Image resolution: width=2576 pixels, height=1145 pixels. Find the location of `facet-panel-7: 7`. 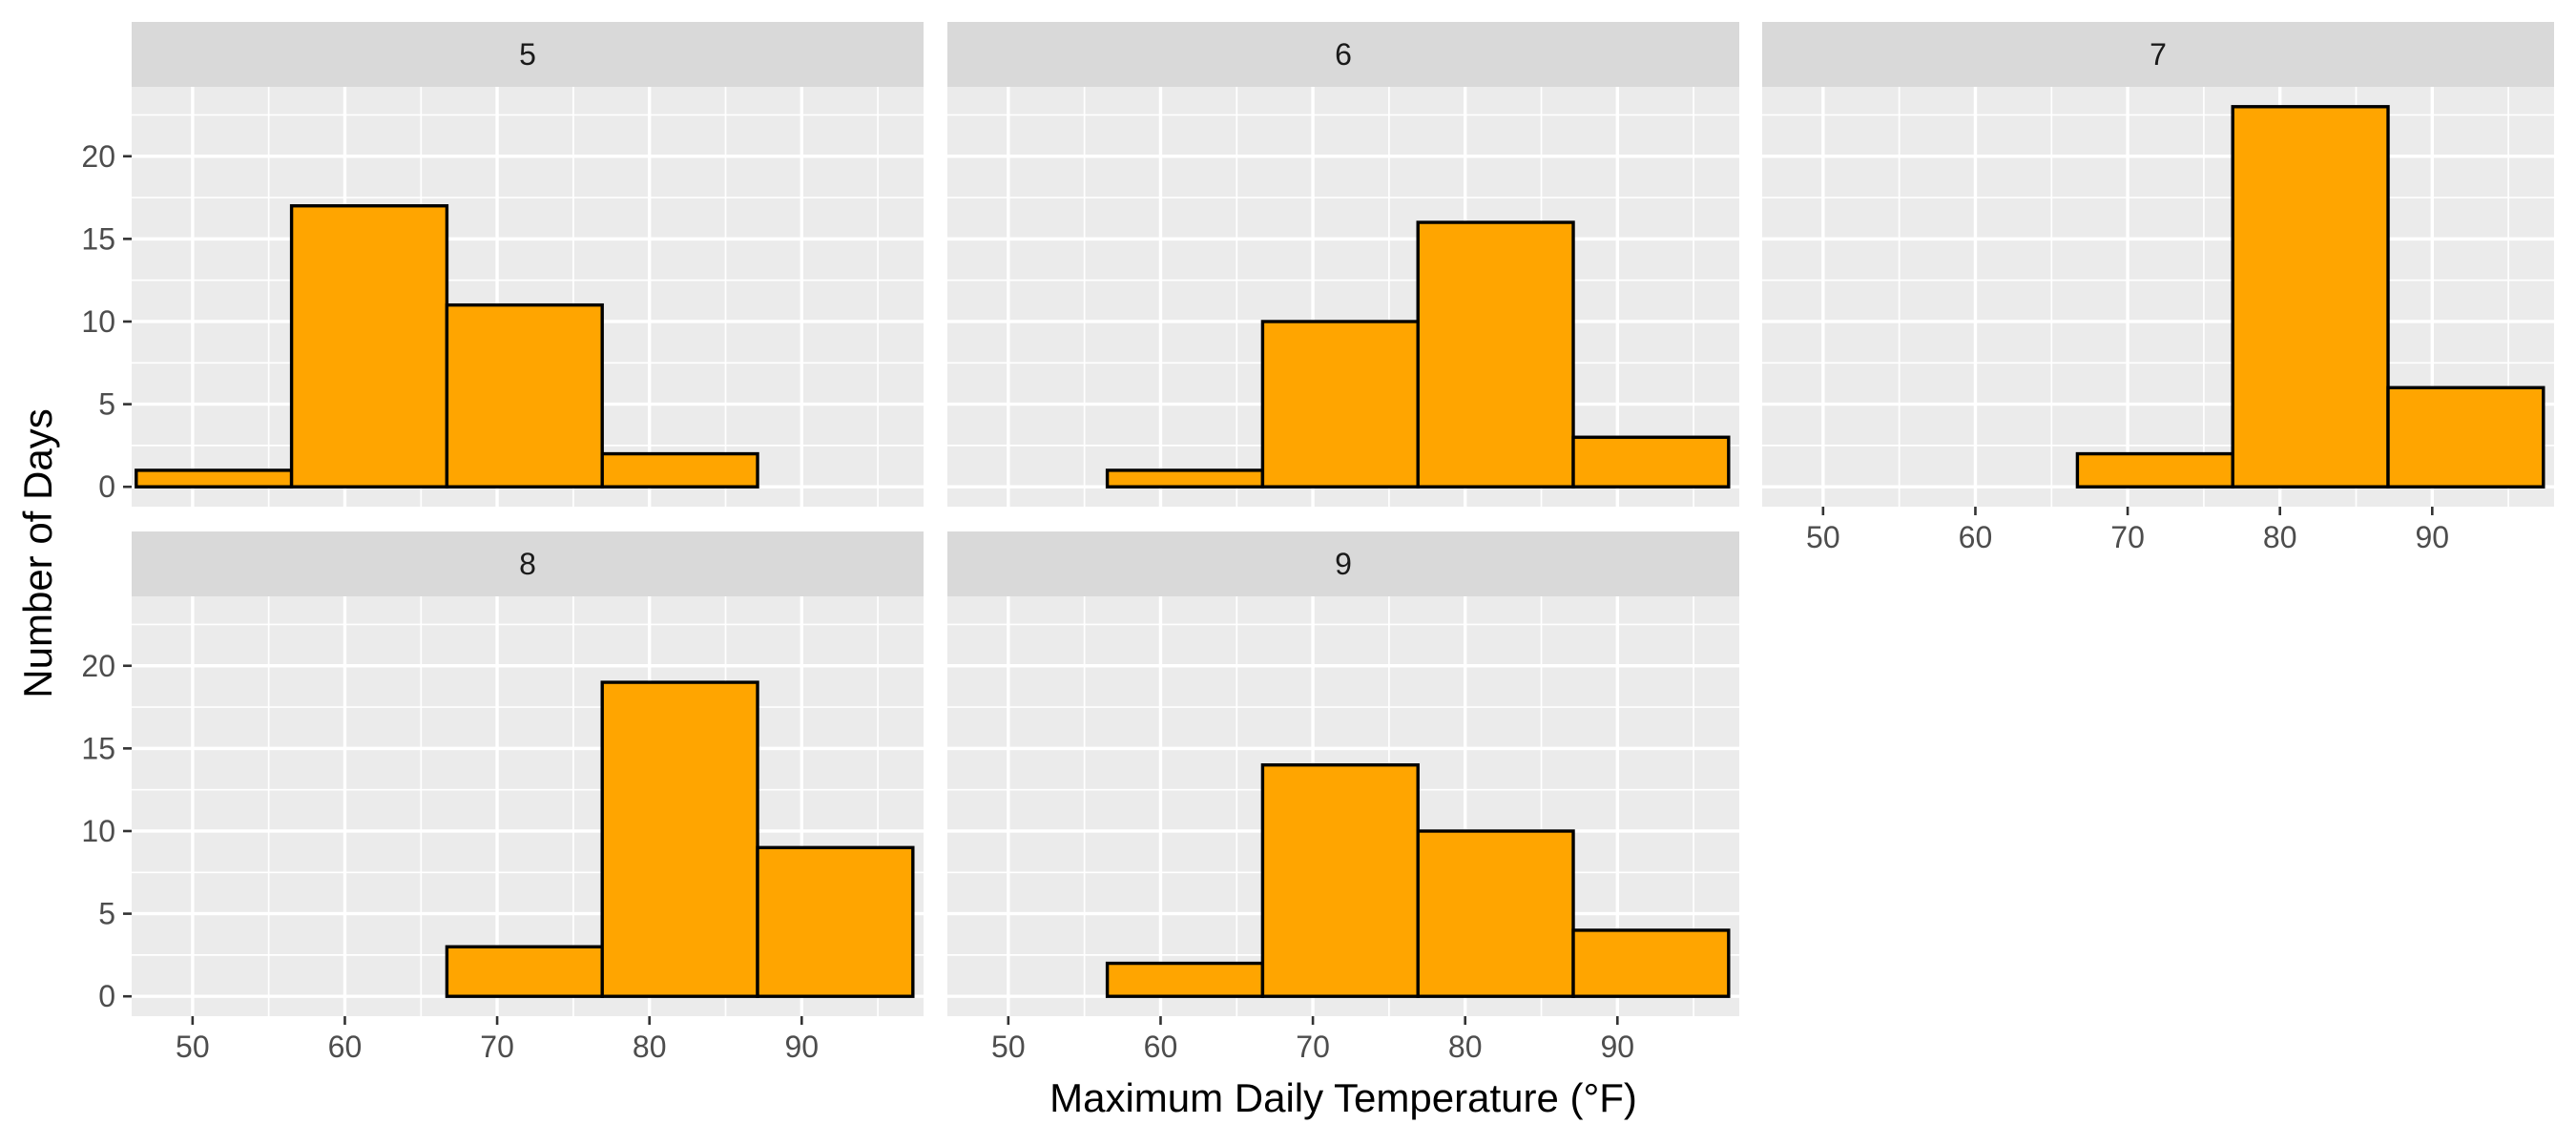

facet-panel-7: 7 is located at coordinates (2150, 264).